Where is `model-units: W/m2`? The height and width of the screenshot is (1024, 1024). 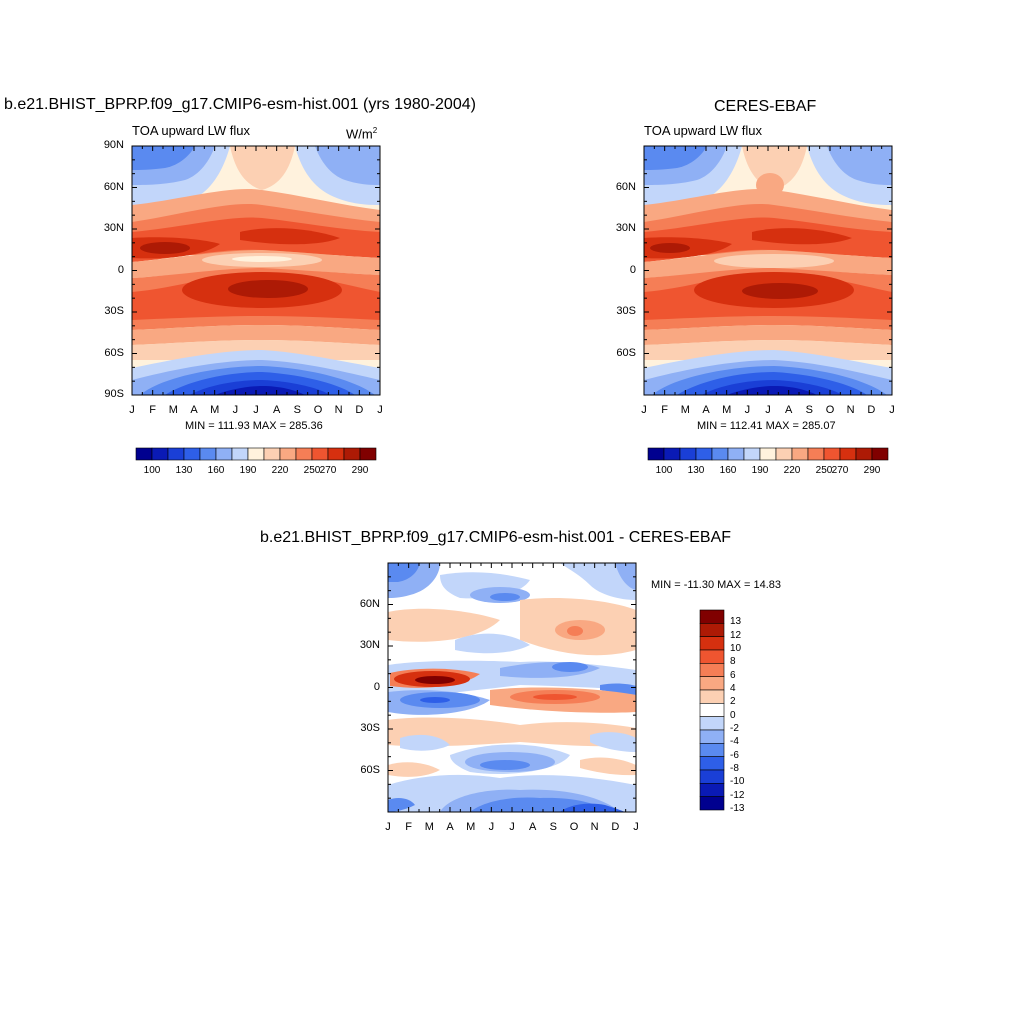
model-units: W/m2 is located at coordinates (361, 133).